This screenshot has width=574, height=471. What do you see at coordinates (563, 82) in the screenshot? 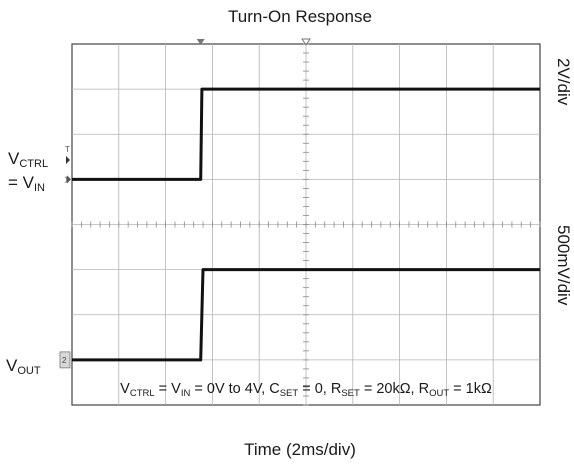
I see `ch1-scale-label: 2V/div` at bounding box center [563, 82].